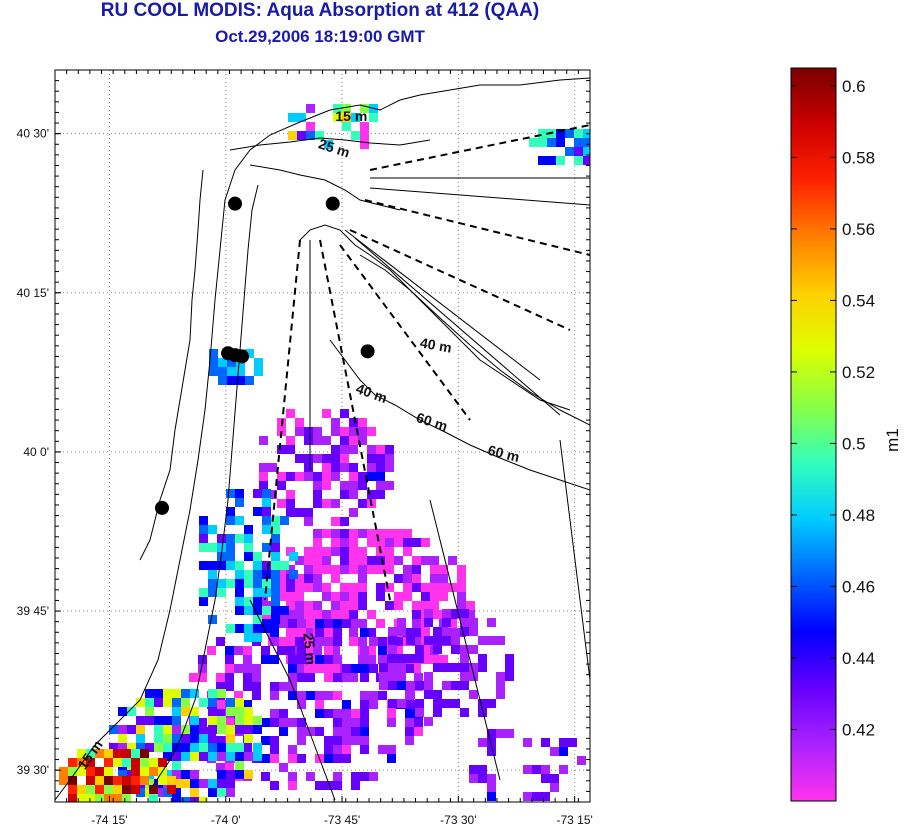  I want to click on station-markers, so click(265, 355).